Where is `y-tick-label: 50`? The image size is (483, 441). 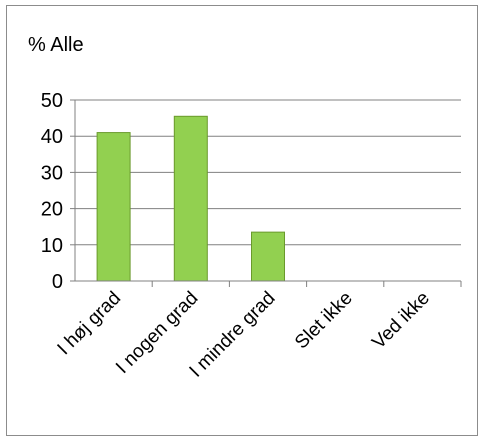 y-tick-label: 50 is located at coordinates (52, 101).